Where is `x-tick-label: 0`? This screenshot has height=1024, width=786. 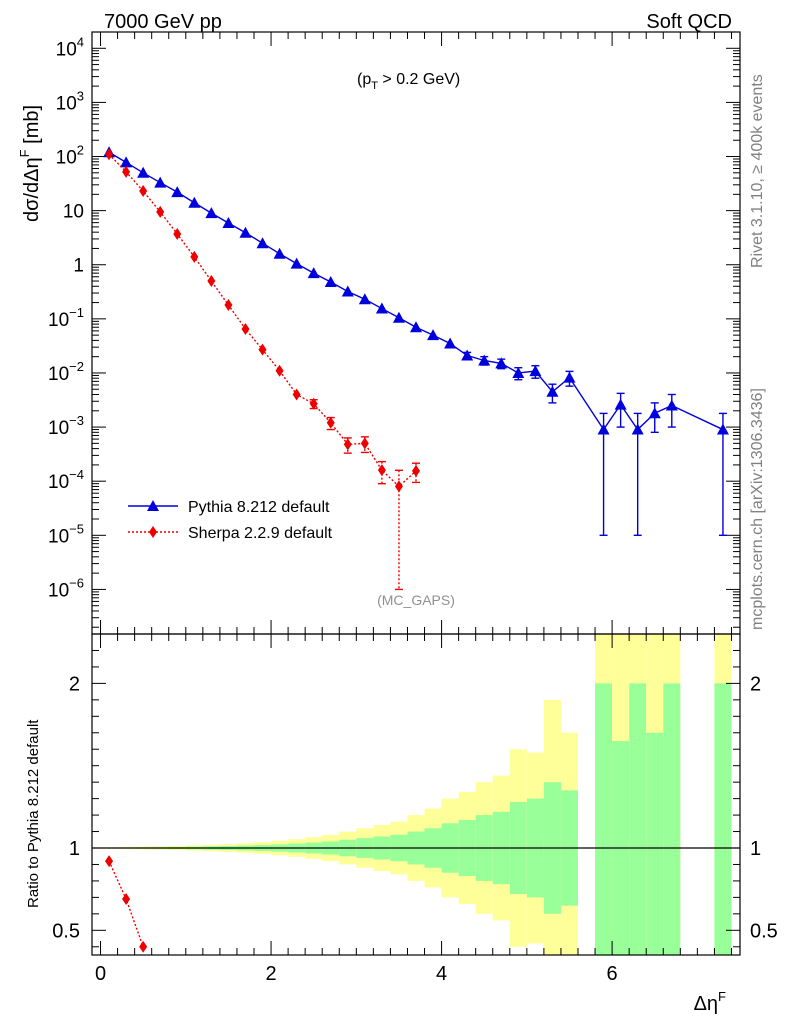 x-tick-label: 0 is located at coordinates (100, 974).